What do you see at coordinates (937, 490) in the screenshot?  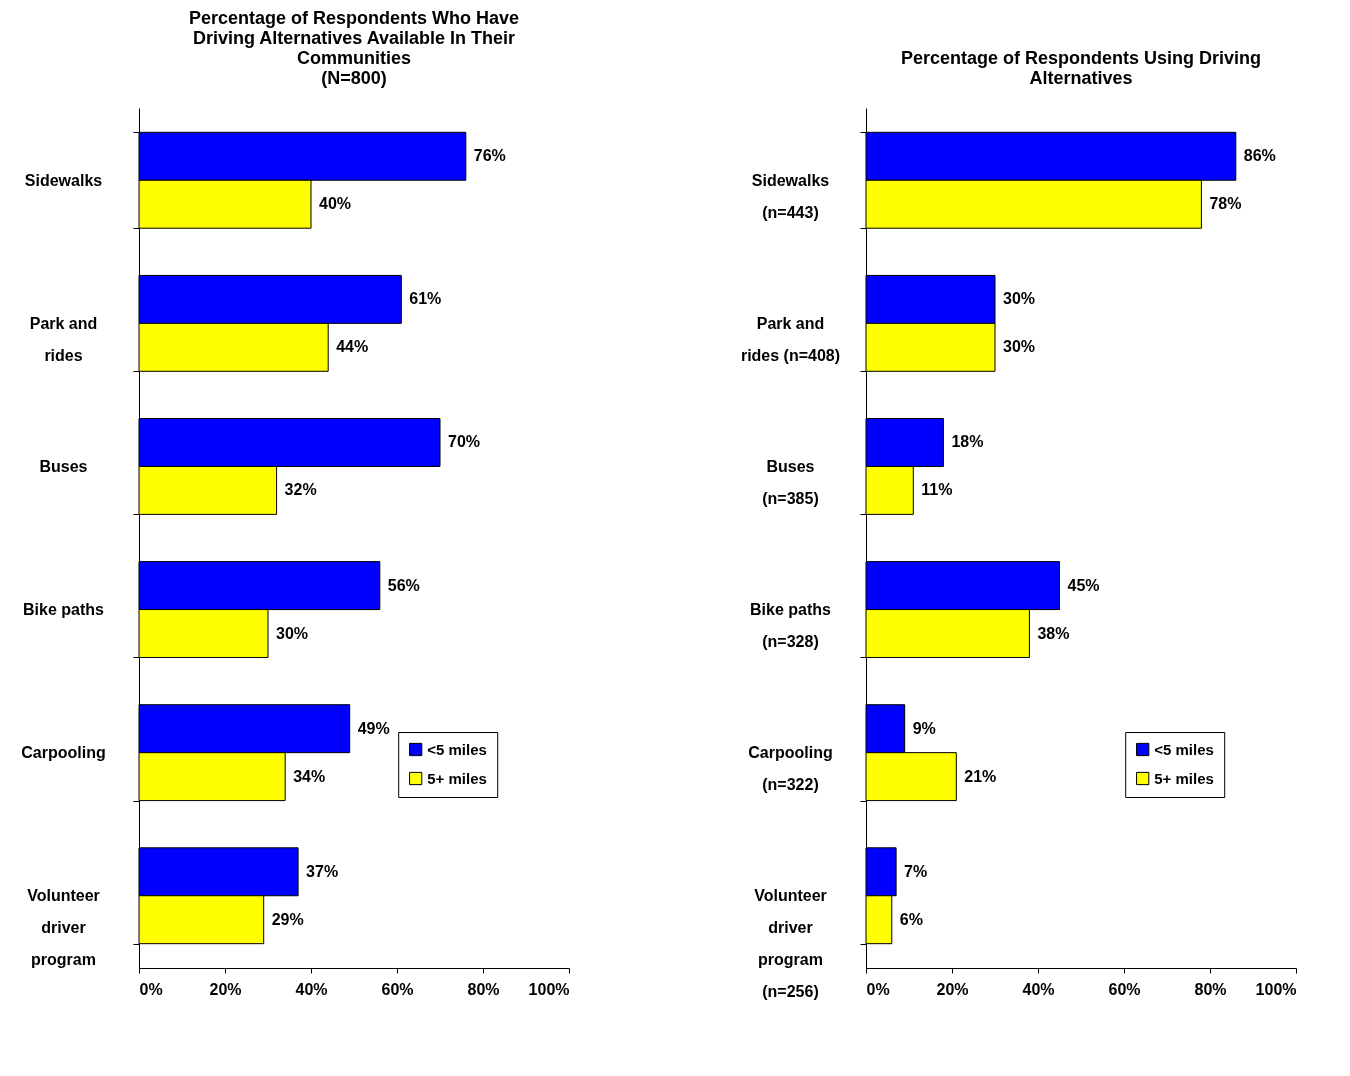 I see `data-label: 11%` at bounding box center [937, 490].